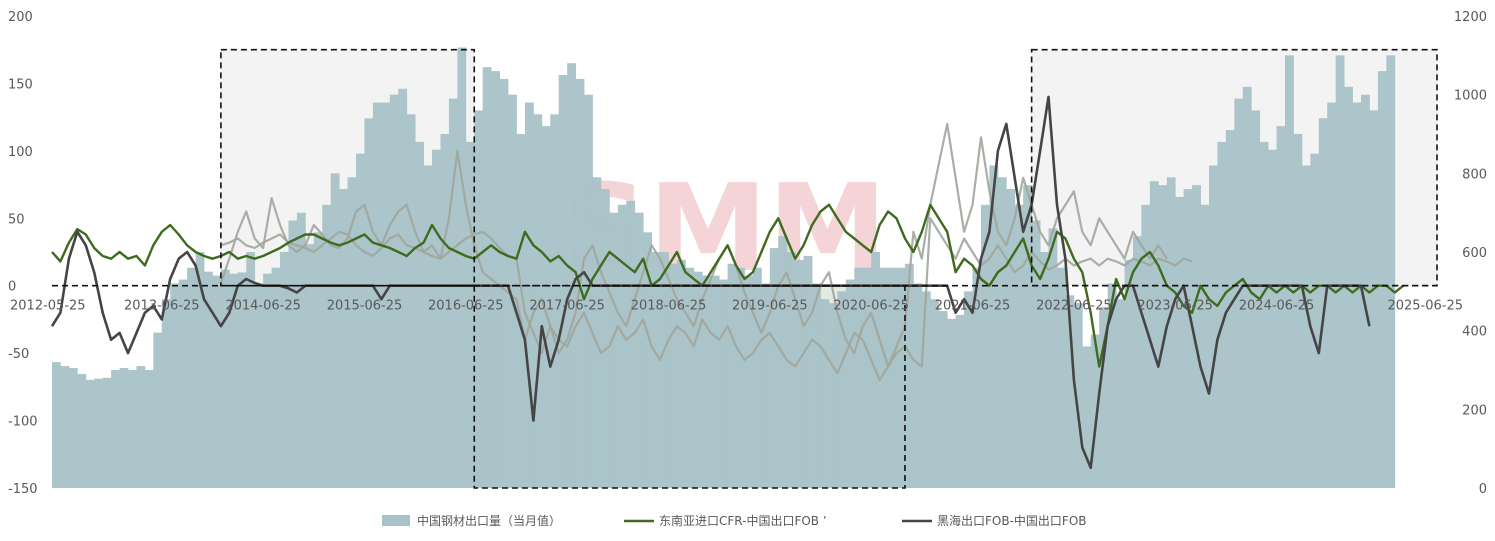  Describe the element at coordinates (770, 306) in the screenshot. I see `x-axis-tick: 2019-06-25` at that location.